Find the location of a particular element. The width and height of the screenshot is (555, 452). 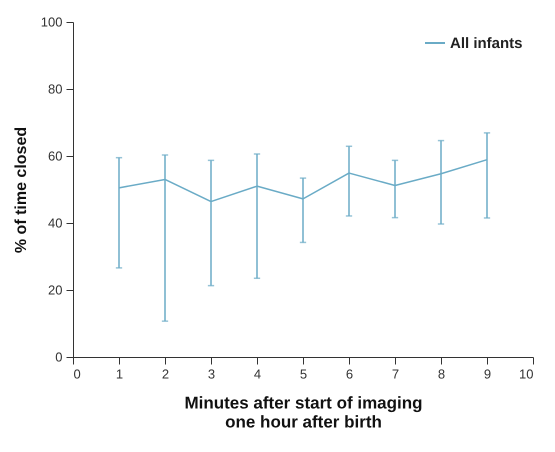

x-axis-title: Minutes after start of imaging one hour after birth is located at coordinates (303, 413).